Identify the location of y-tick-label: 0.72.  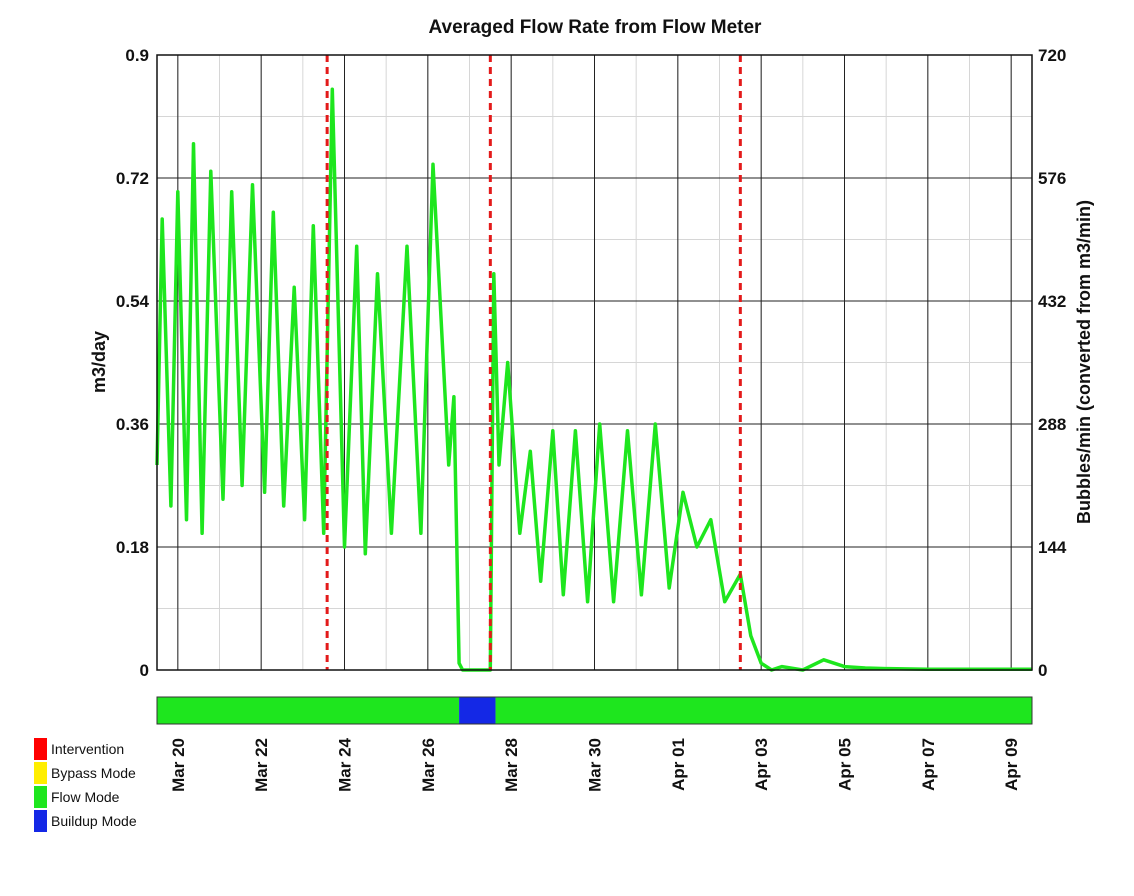
(132, 178).